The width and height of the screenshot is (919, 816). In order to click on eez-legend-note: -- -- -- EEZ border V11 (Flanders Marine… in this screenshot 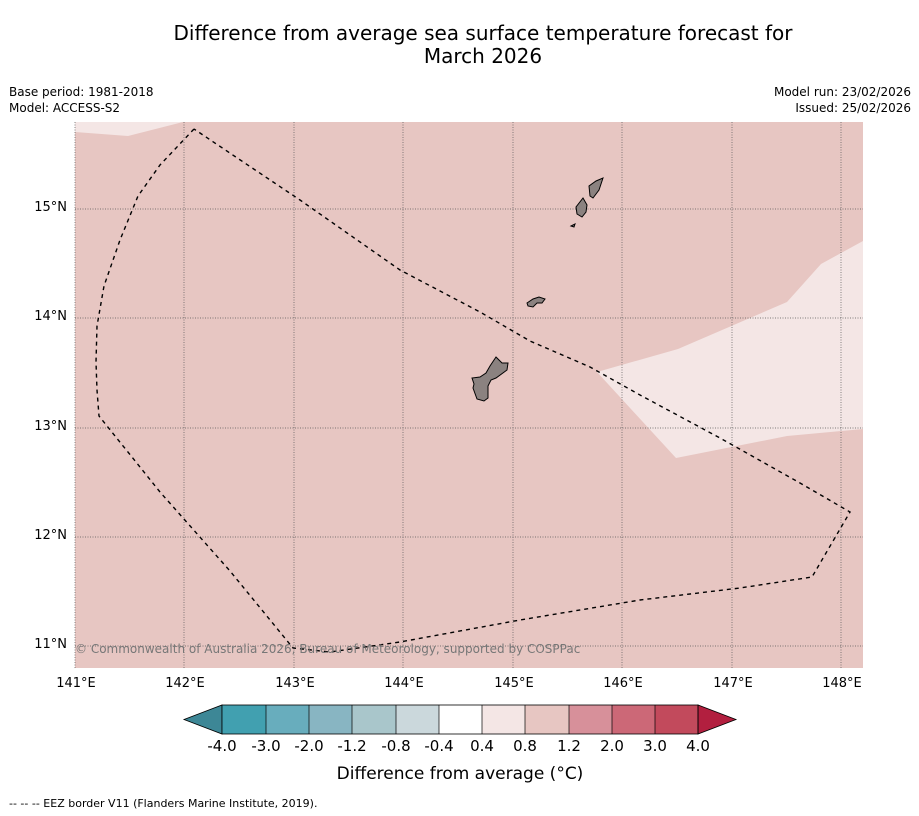, I will do `click(163, 803)`.